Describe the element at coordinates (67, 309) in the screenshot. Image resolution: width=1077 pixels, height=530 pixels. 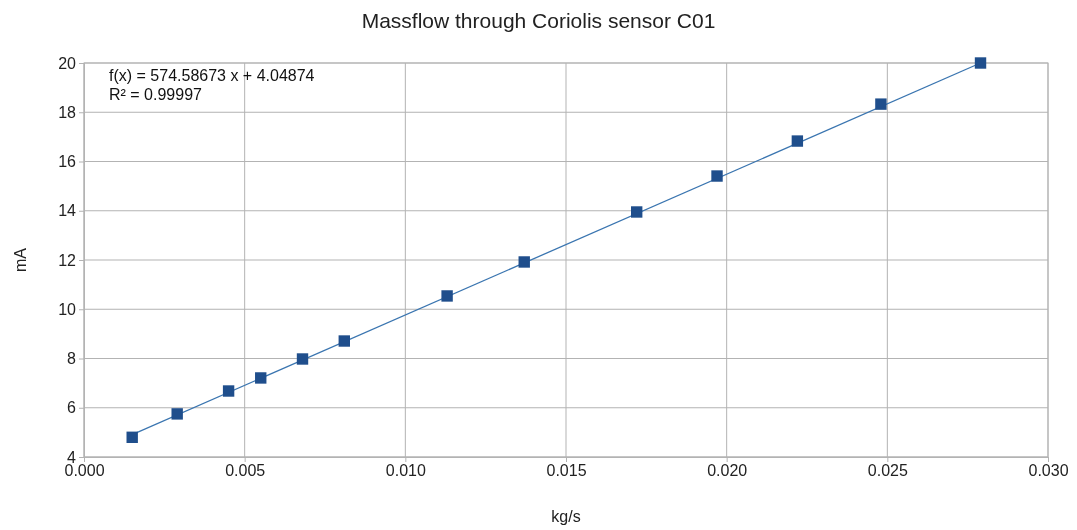
I see `y-tick-label: 10` at that location.